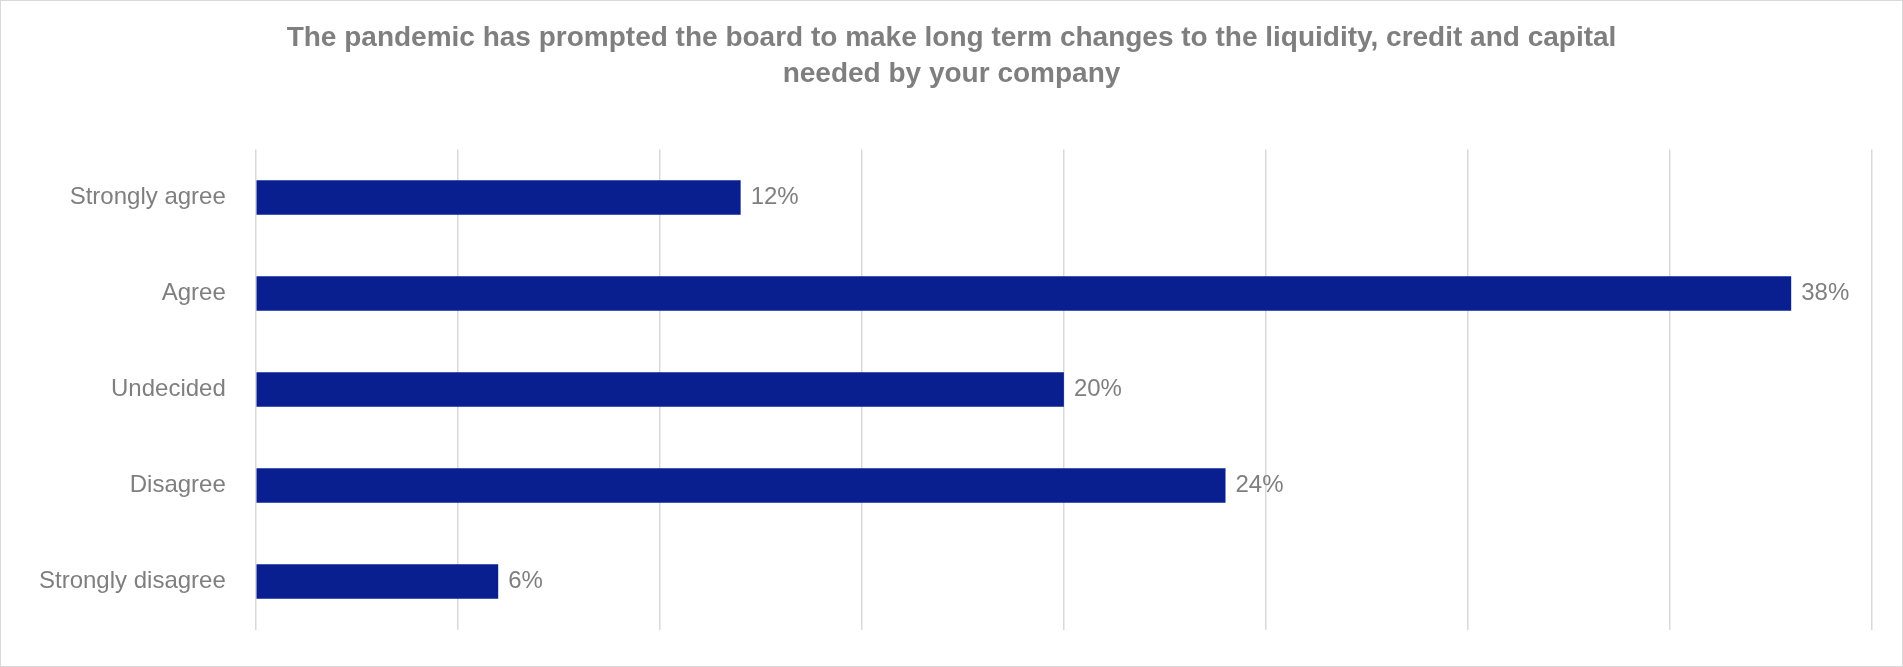  I want to click on data-label: 6%, so click(525, 580).